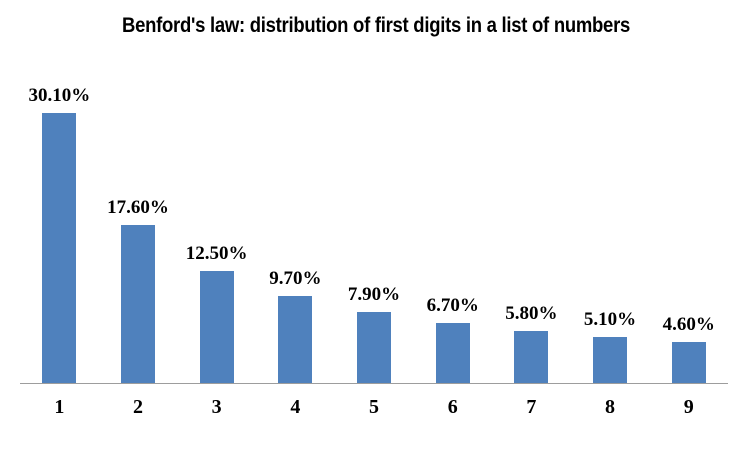  Describe the element at coordinates (610, 320) in the screenshot. I see `bar-value-label: 5.10%` at that location.